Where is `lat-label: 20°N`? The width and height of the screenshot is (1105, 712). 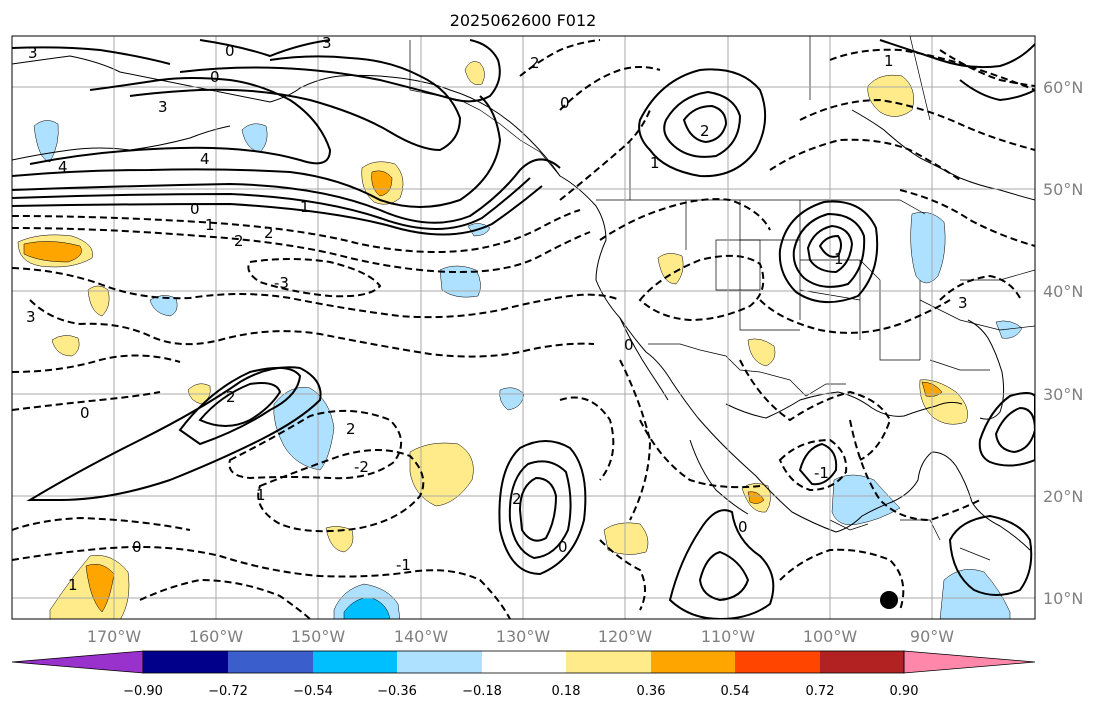 lat-label: 20°N is located at coordinates (1063, 496).